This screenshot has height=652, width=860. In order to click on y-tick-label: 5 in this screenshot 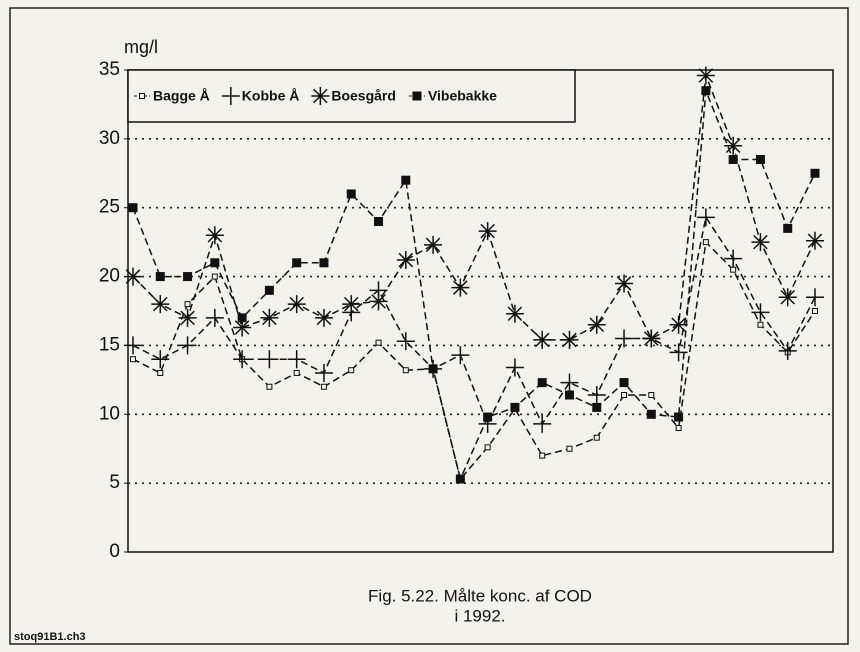, I will do `click(114, 482)`.